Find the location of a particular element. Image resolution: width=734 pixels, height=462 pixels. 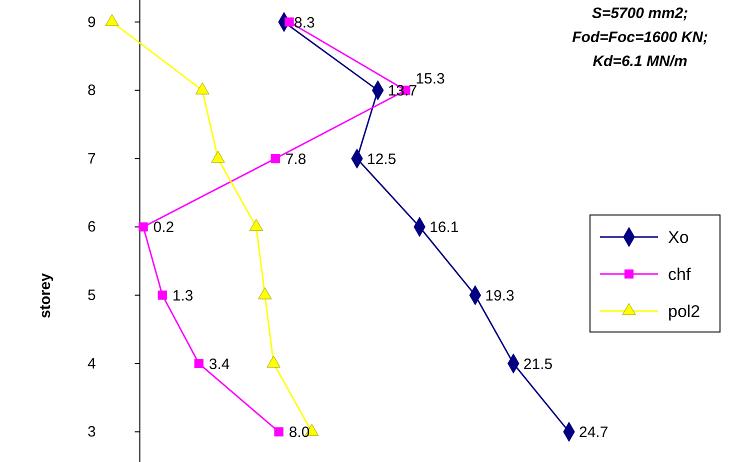

text: S=5700 mm2; is located at coordinates (640, 13).